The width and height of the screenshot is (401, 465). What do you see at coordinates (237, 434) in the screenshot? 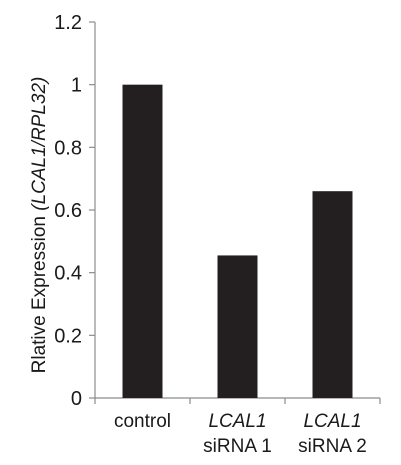
I see `x-category-label: LCAL1 siRNA 1` at bounding box center [237, 434].